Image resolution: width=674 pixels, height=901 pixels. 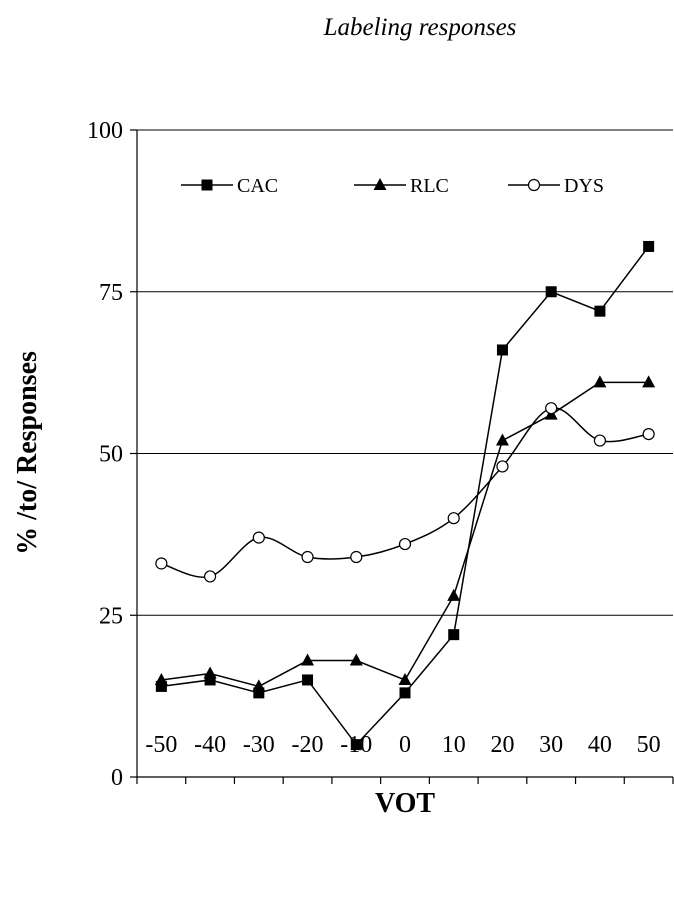 I want to click on y-tick-label: 75, so click(x=111, y=293).